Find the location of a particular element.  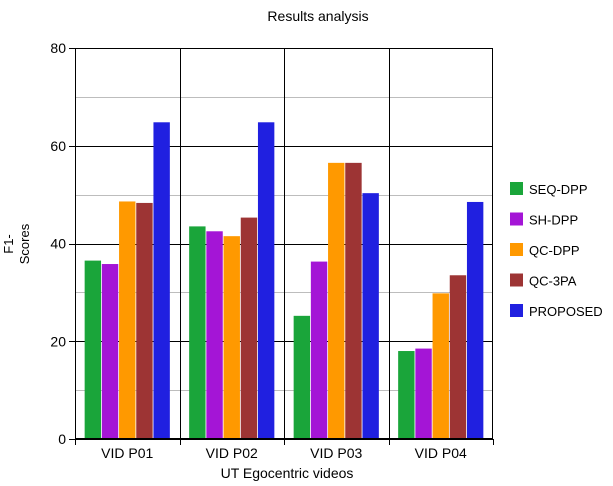

x-axis-label: UT Egocentric videos is located at coordinates (287, 473).